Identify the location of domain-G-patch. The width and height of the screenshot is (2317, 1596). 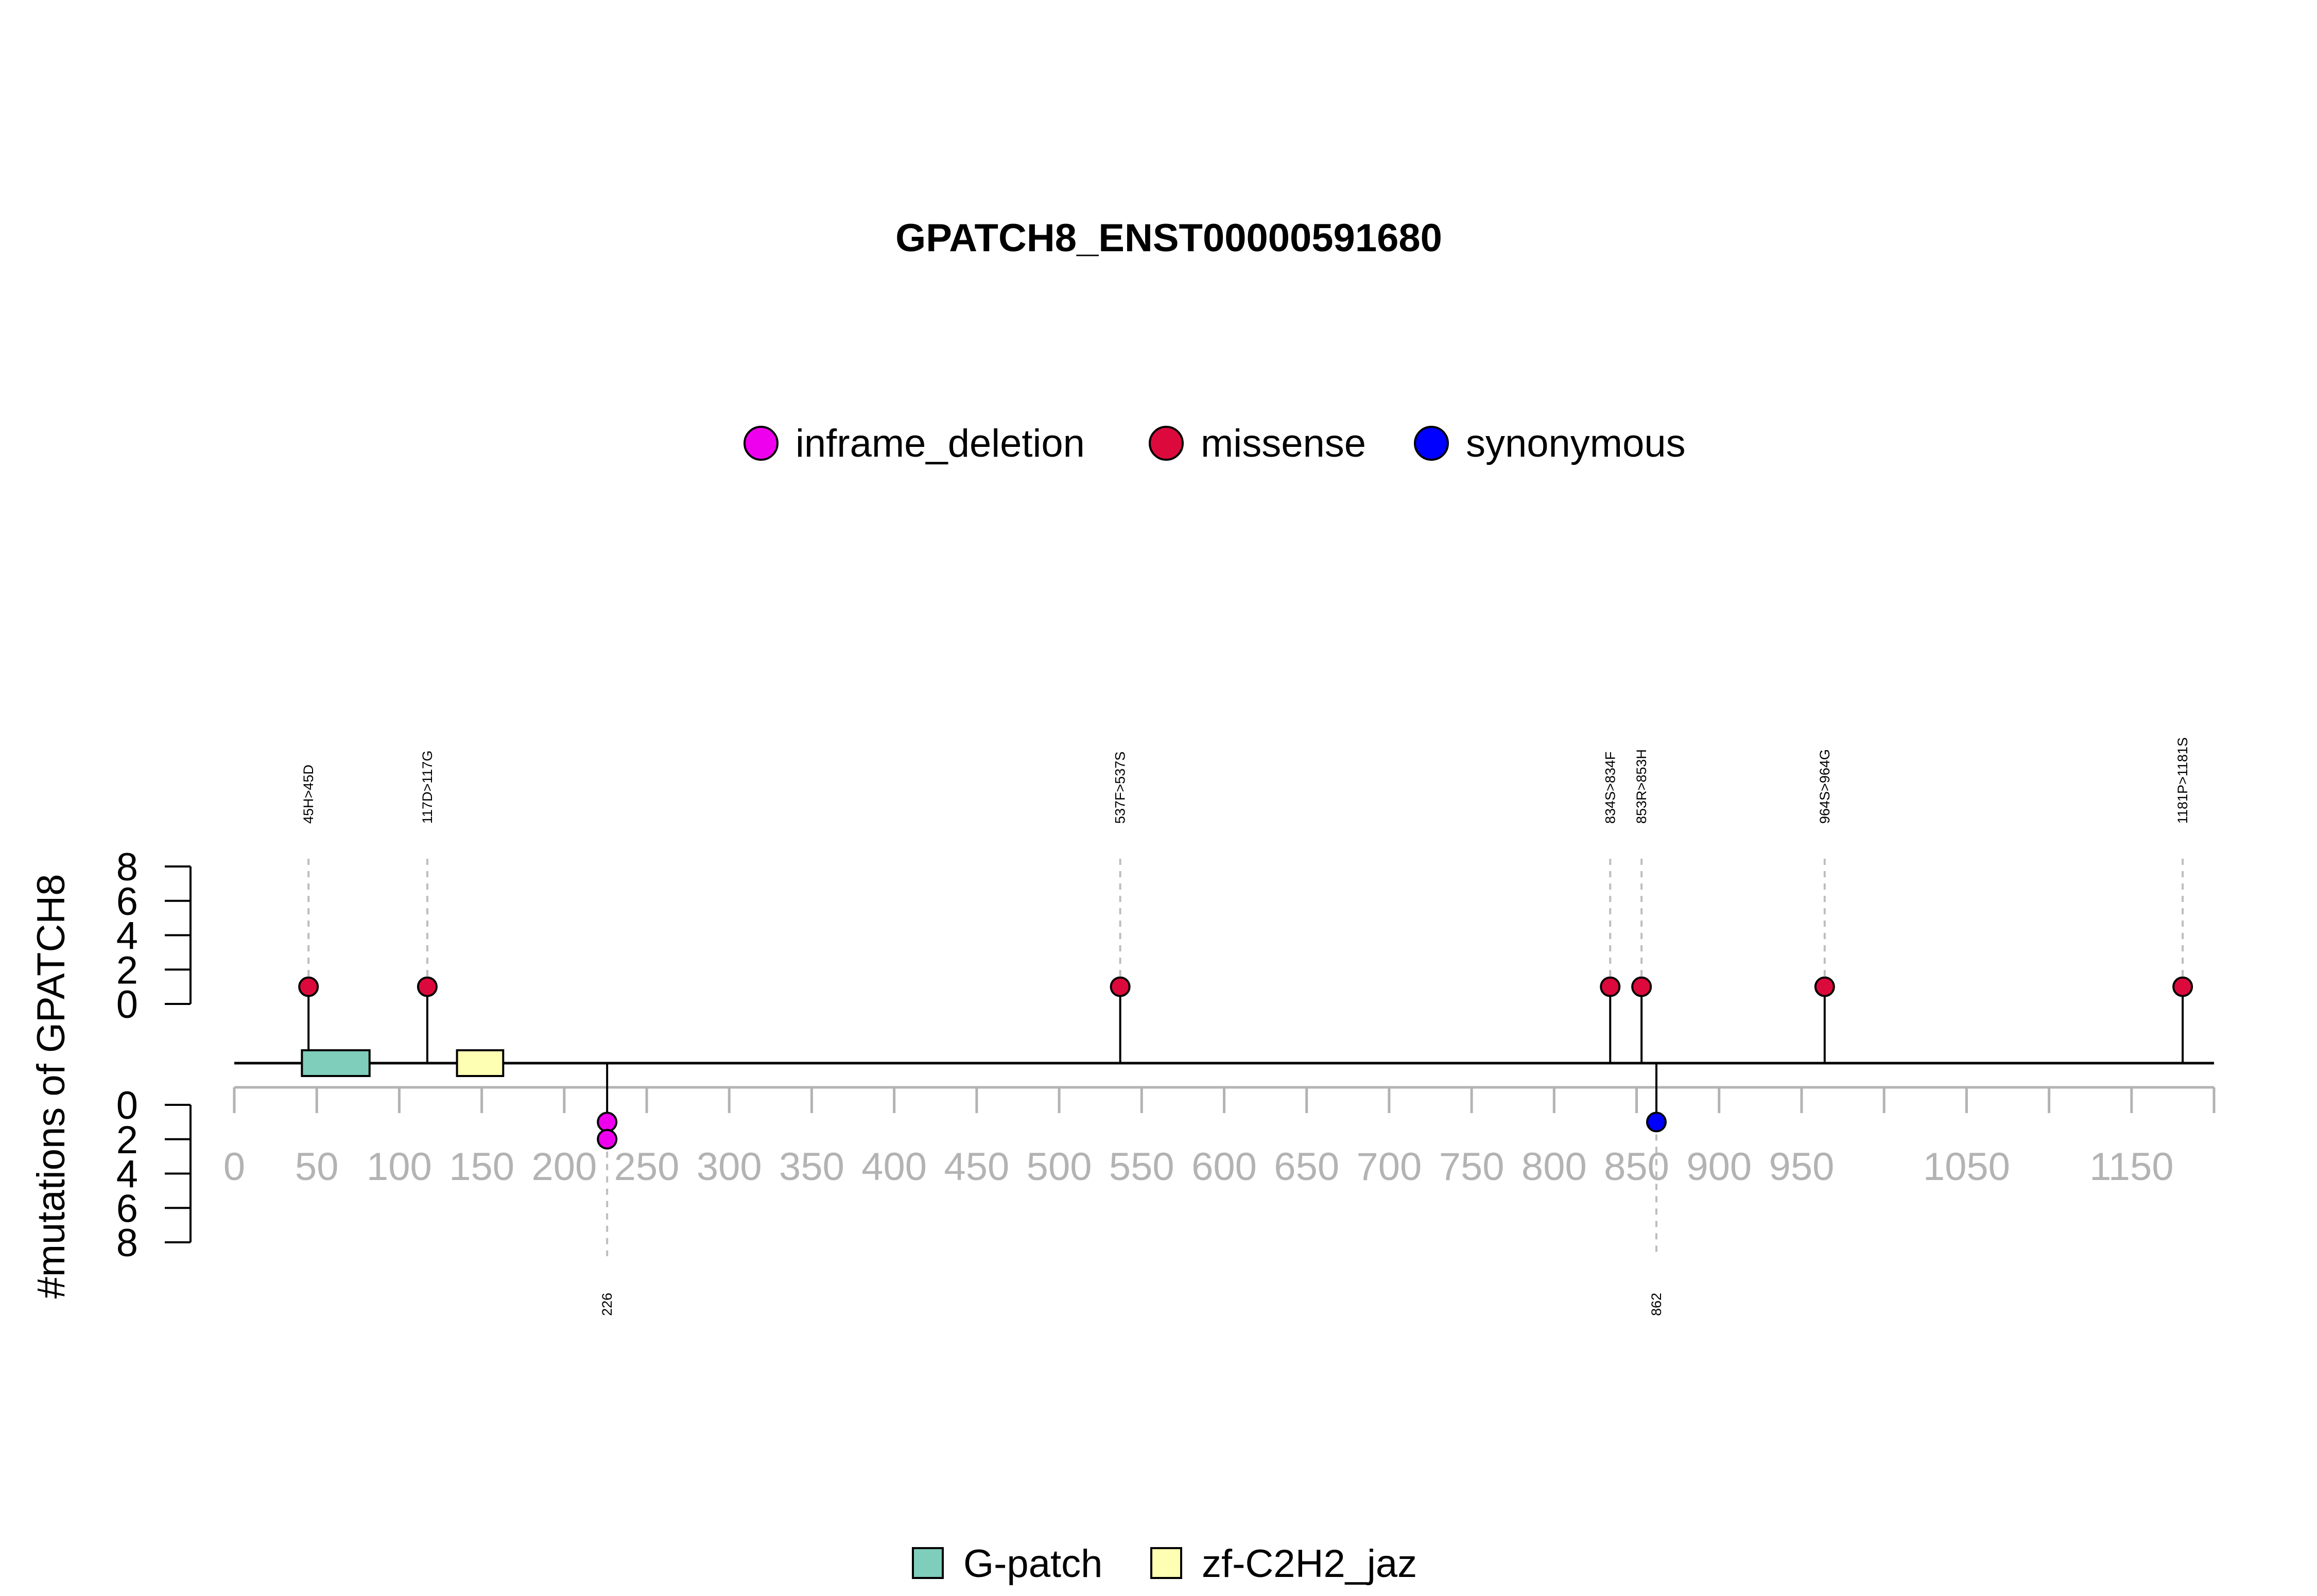
(336, 1063).